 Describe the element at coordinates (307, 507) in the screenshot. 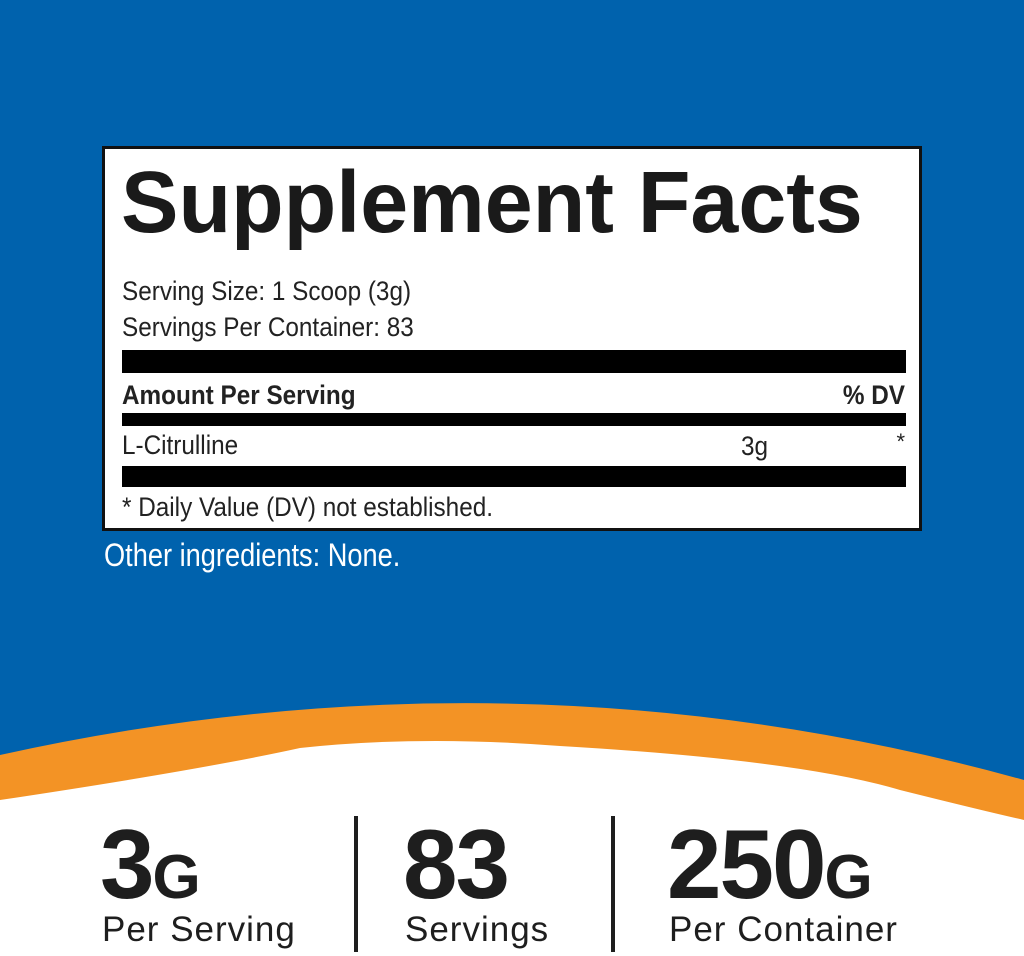

I see `footnote: * Daily Value (DV) not established.` at that location.